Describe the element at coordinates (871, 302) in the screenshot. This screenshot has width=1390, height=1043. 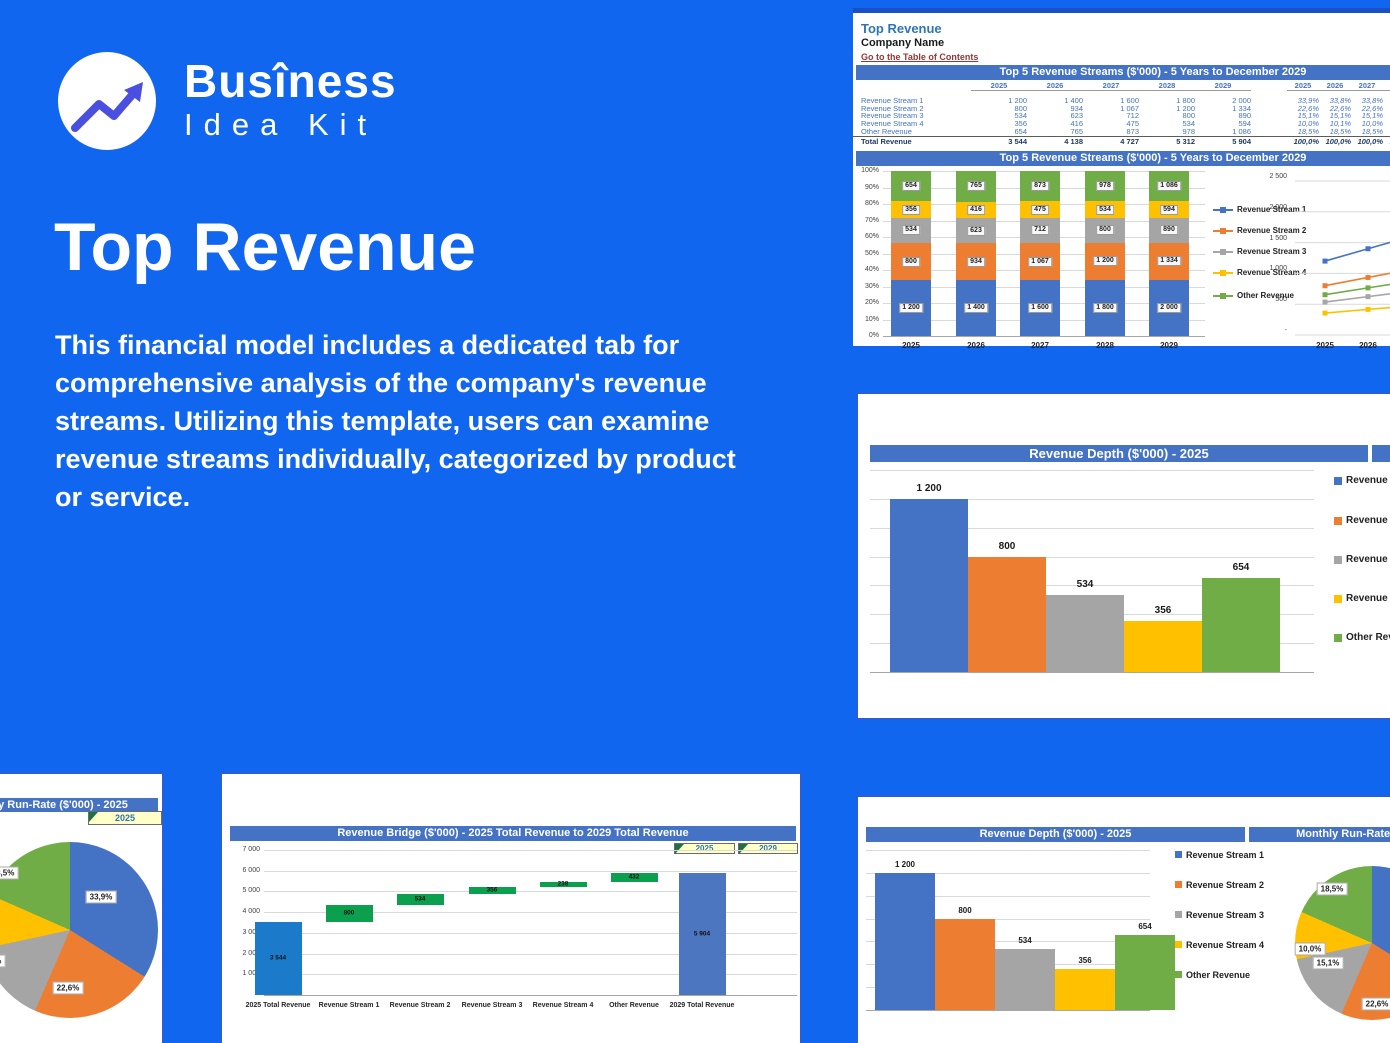
I see `y-axis-tick: 20%` at that location.